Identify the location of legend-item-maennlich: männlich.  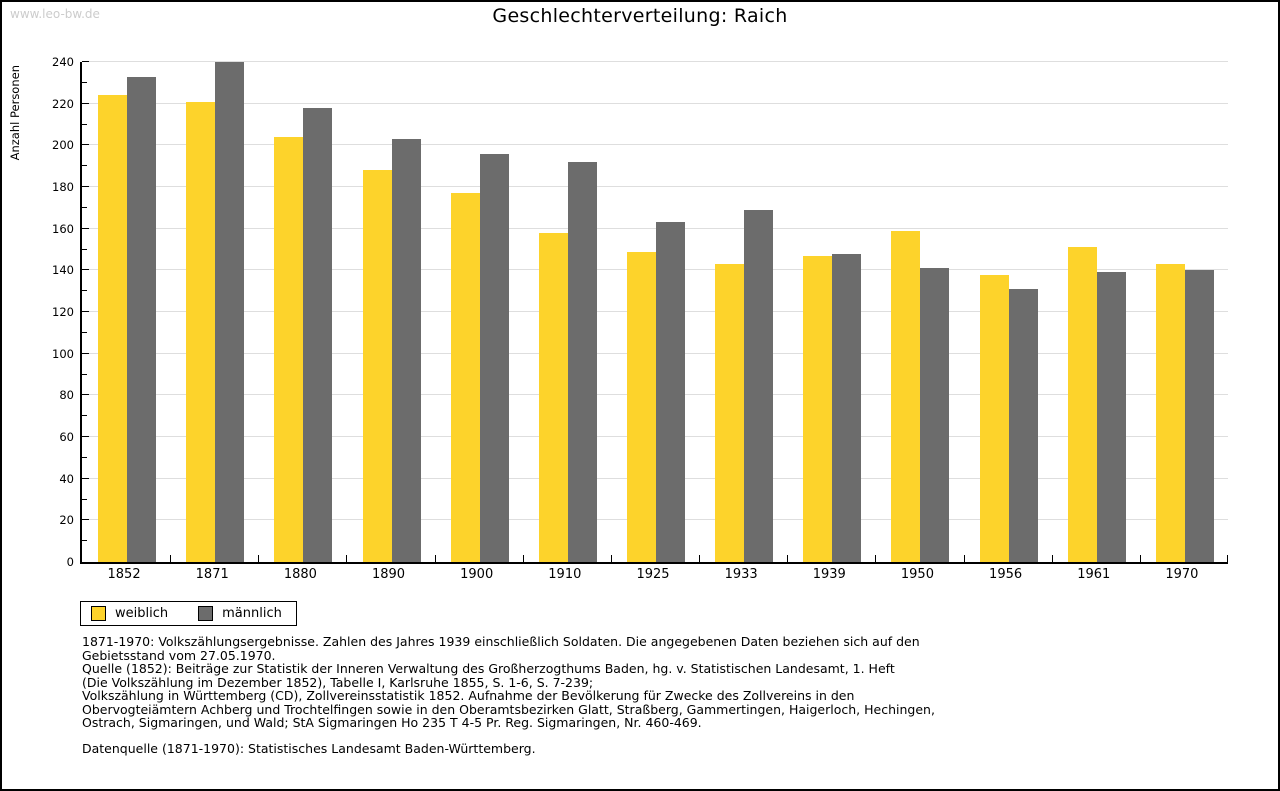
(240, 613).